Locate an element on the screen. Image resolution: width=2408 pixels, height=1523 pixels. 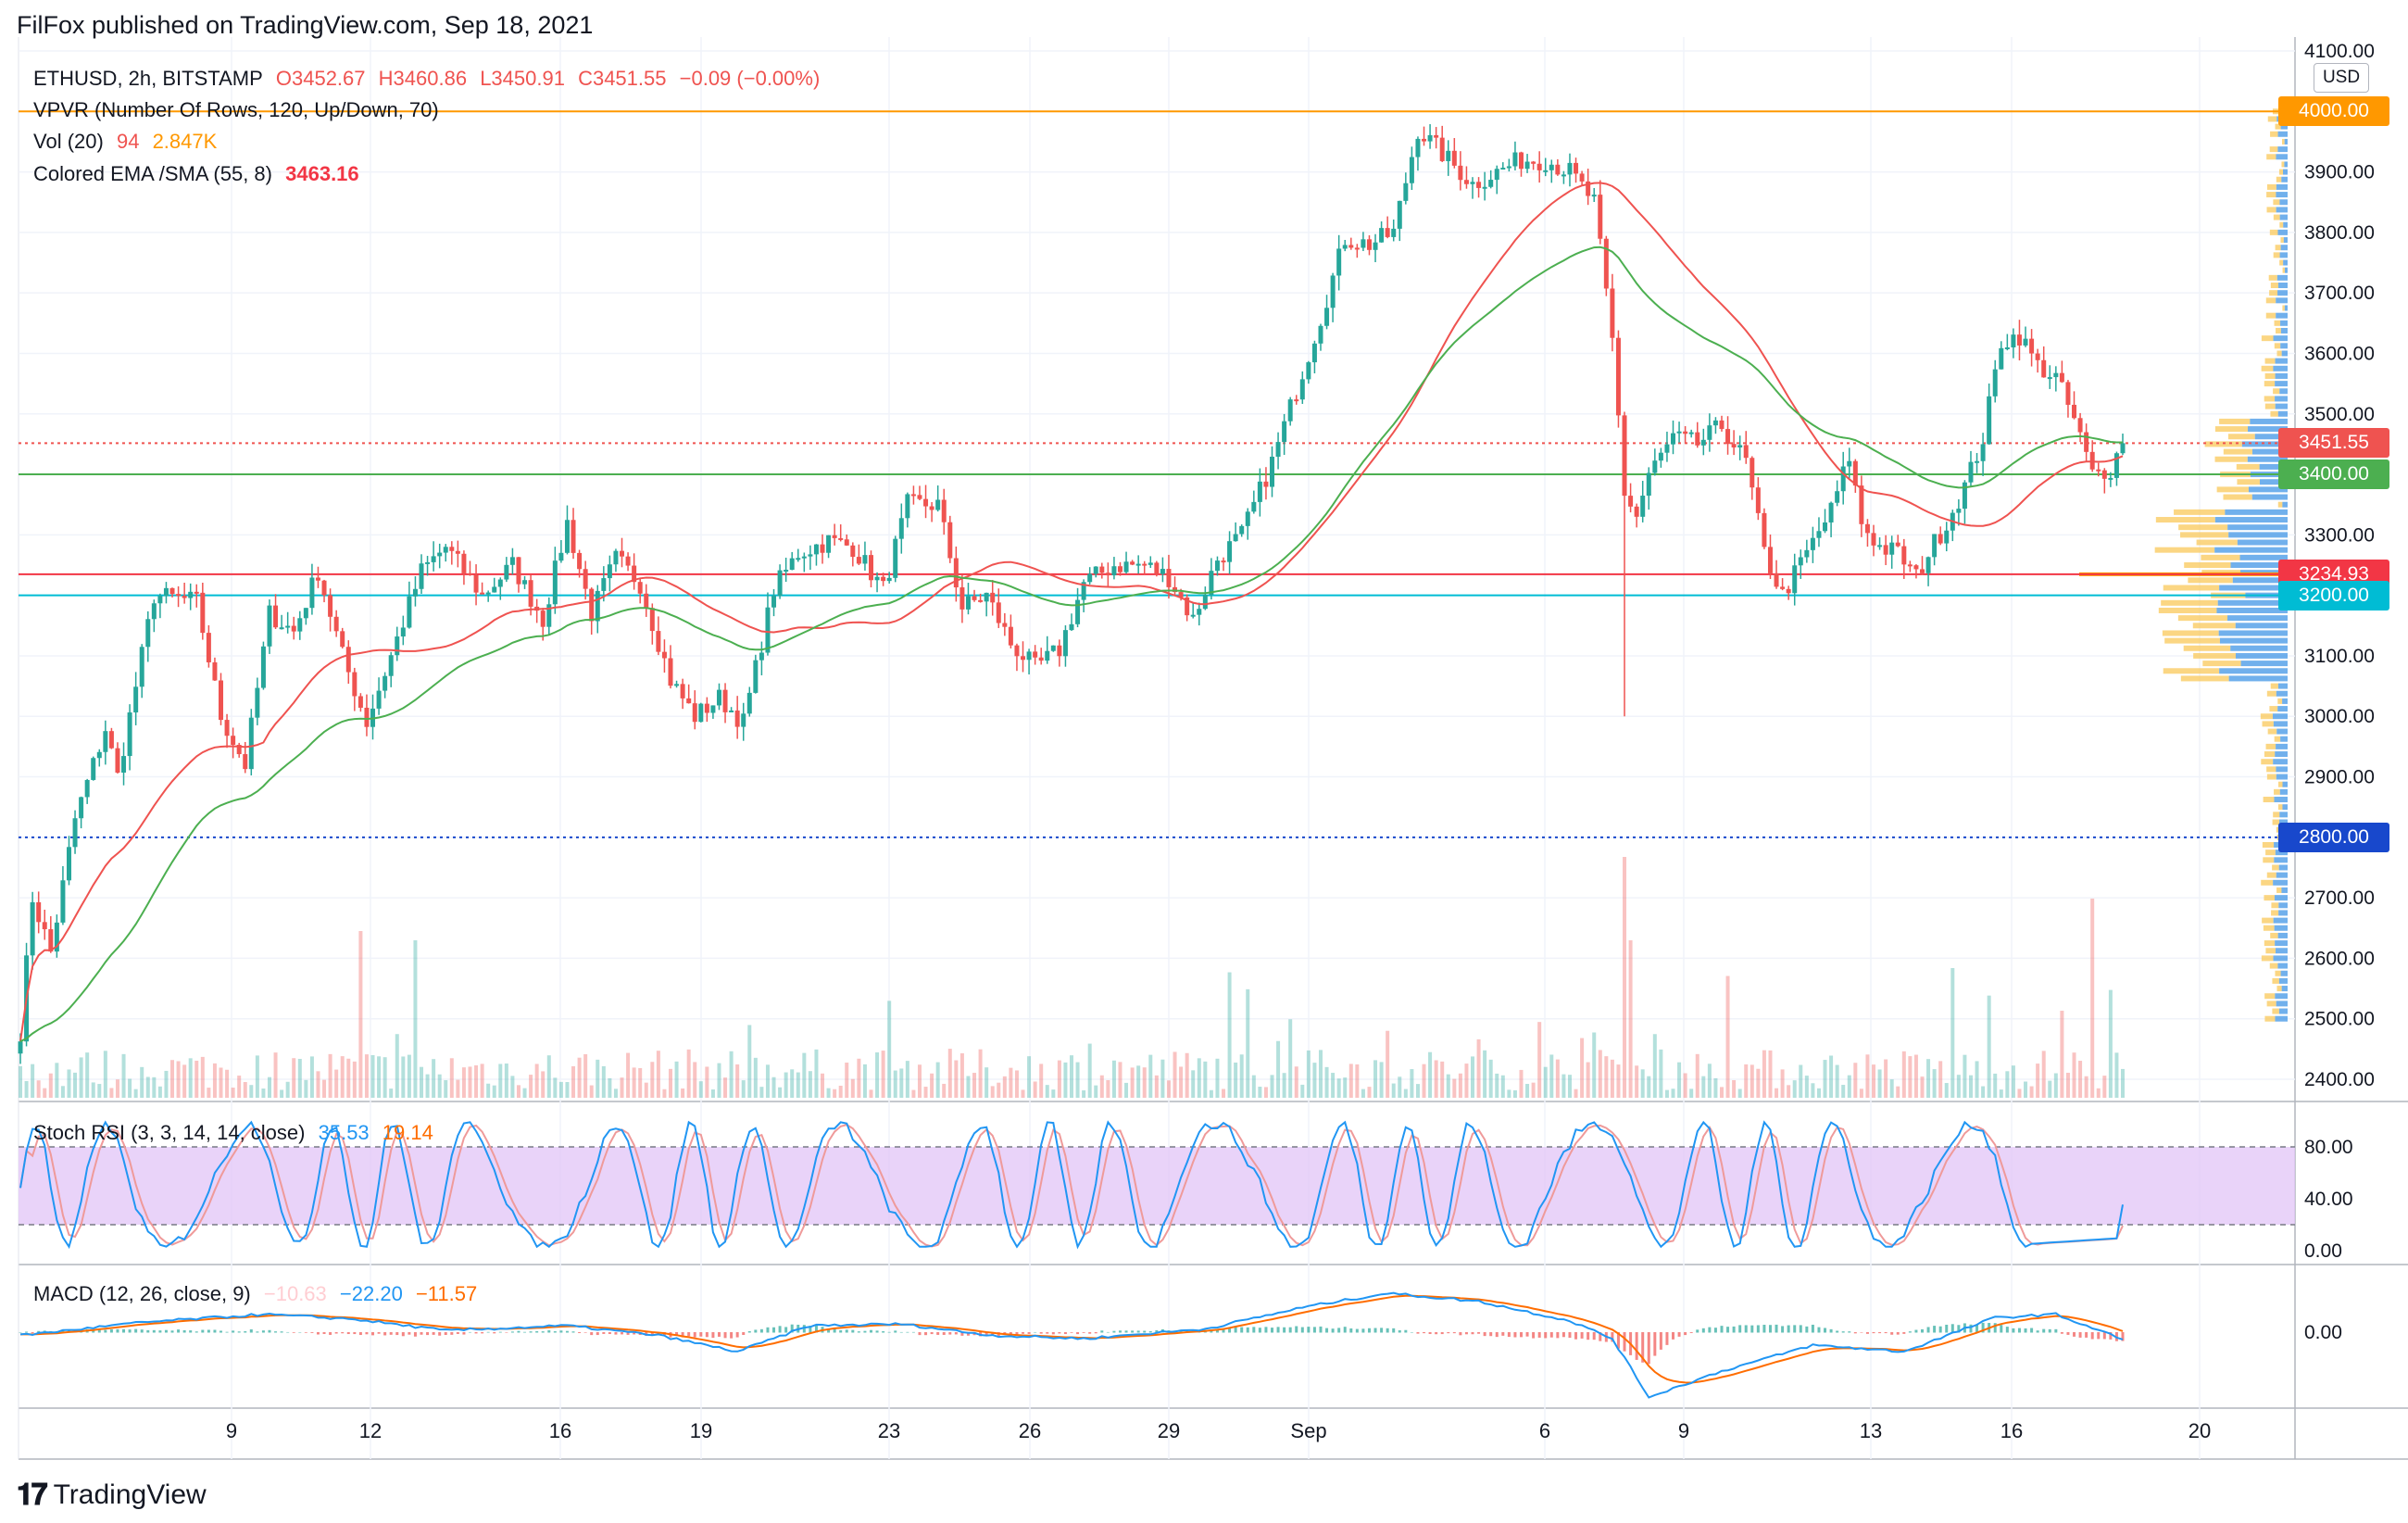
vpvr-legend: VPVR (Number Of Rows, 120, Up/Down, 70) is located at coordinates (236, 109).